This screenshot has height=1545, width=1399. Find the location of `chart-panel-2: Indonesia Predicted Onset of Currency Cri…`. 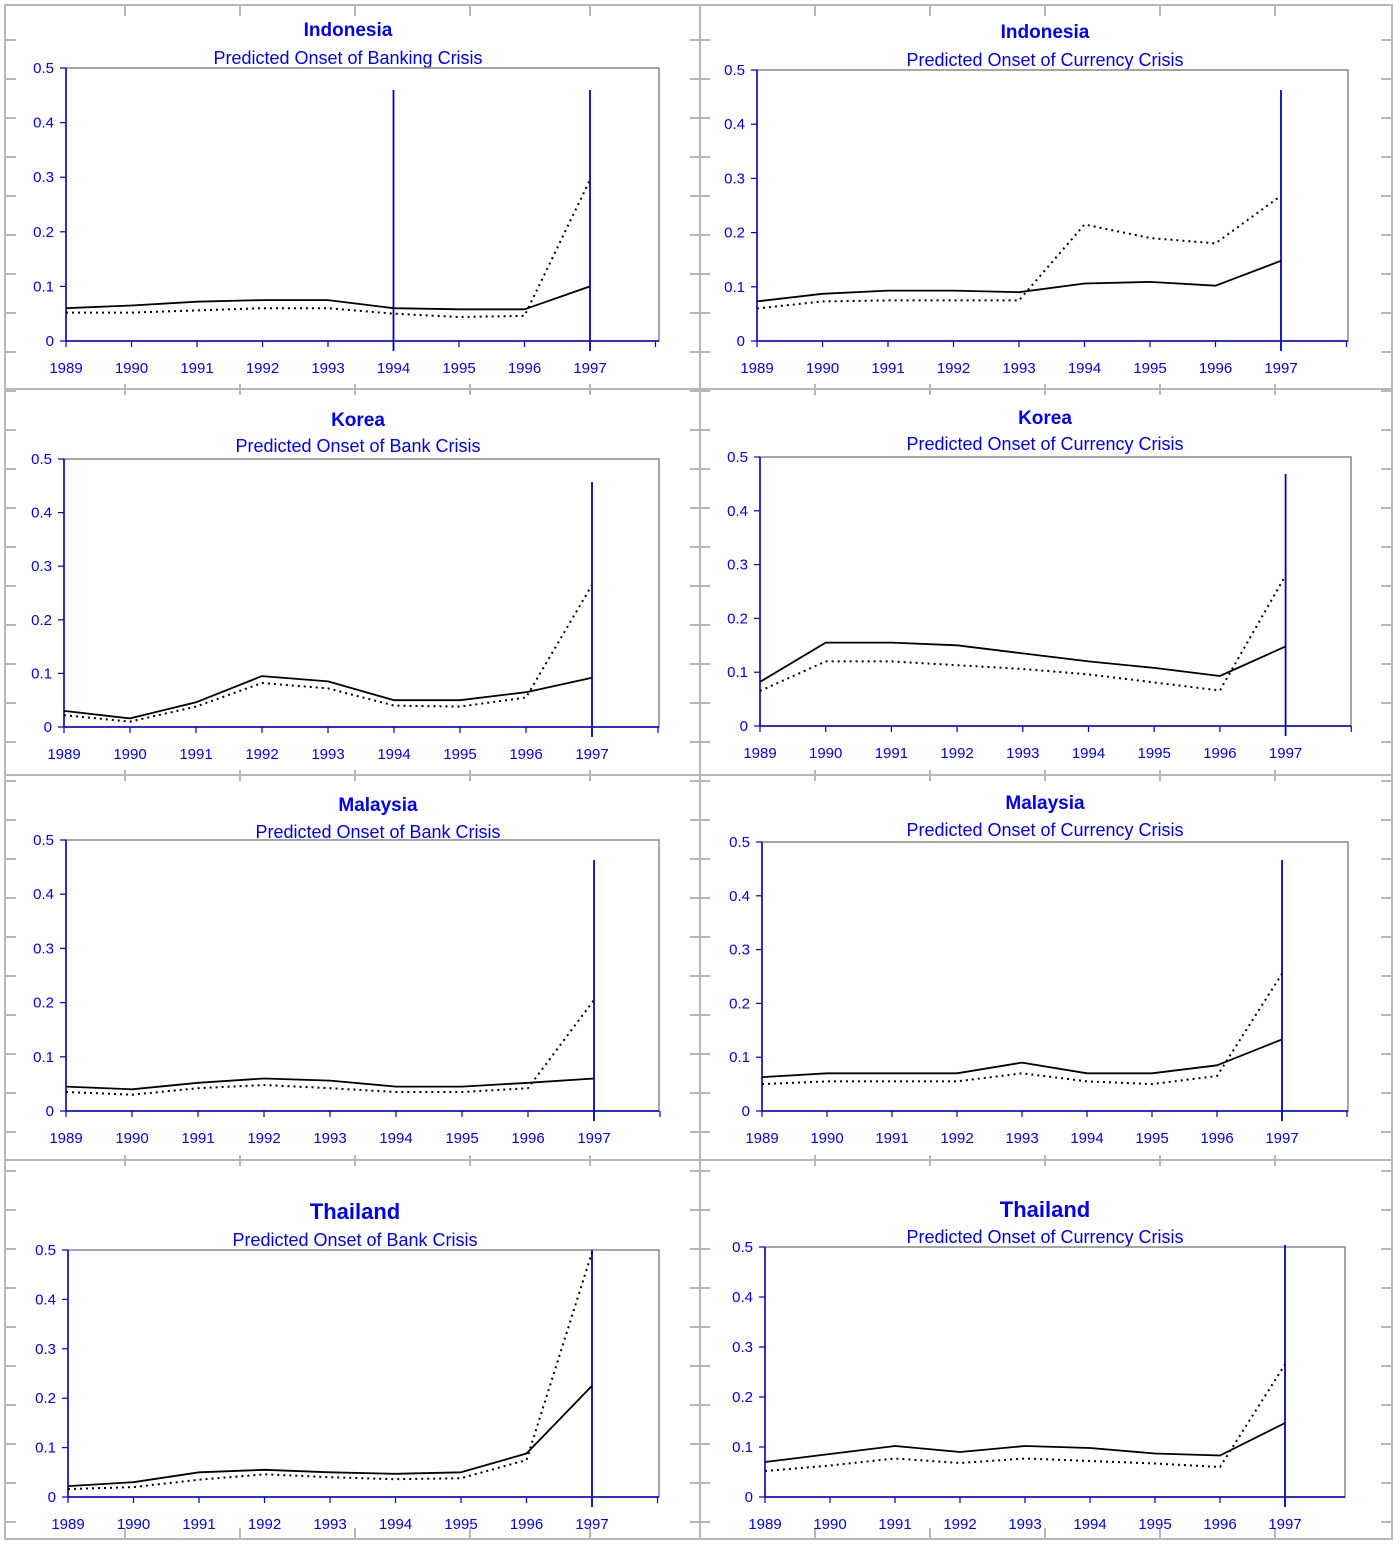

chart-panel-2: Indonesia Predicted Onset of Currency Cri… is located at coordinates (1036, 199).